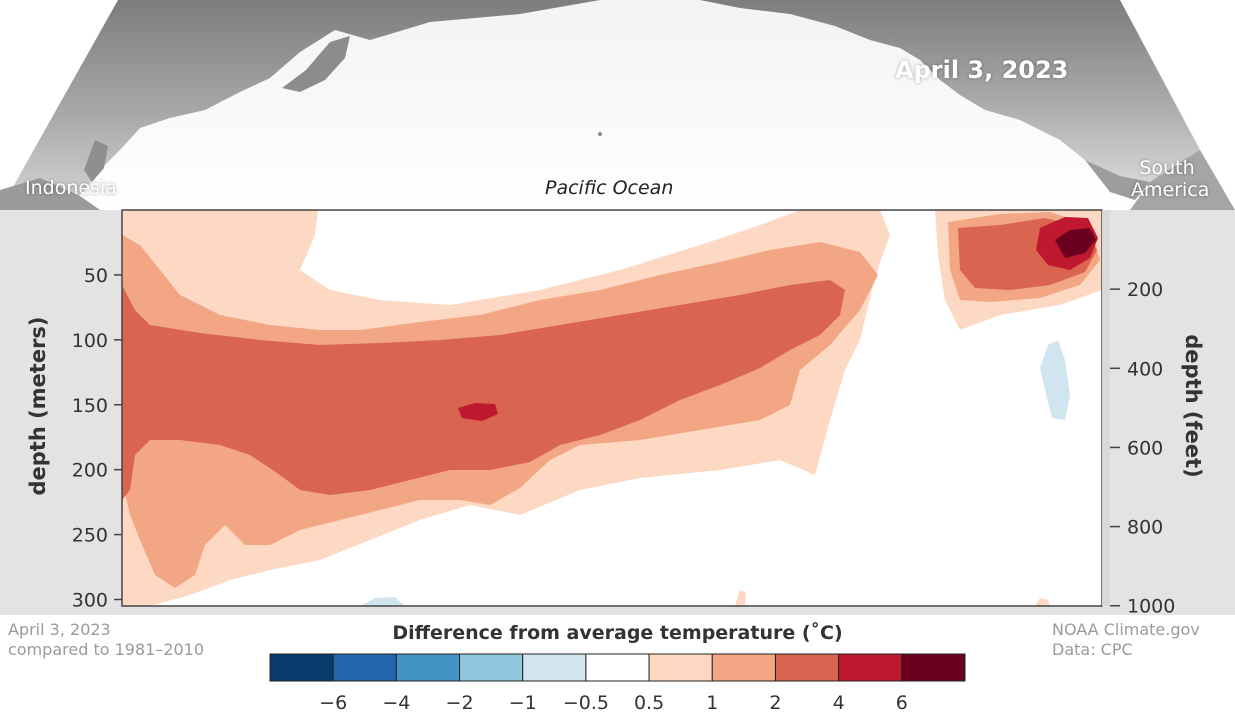  Describe the element at coordinates (90, 471) in the screenshot. I see `left-tick-label: 200` at that location.